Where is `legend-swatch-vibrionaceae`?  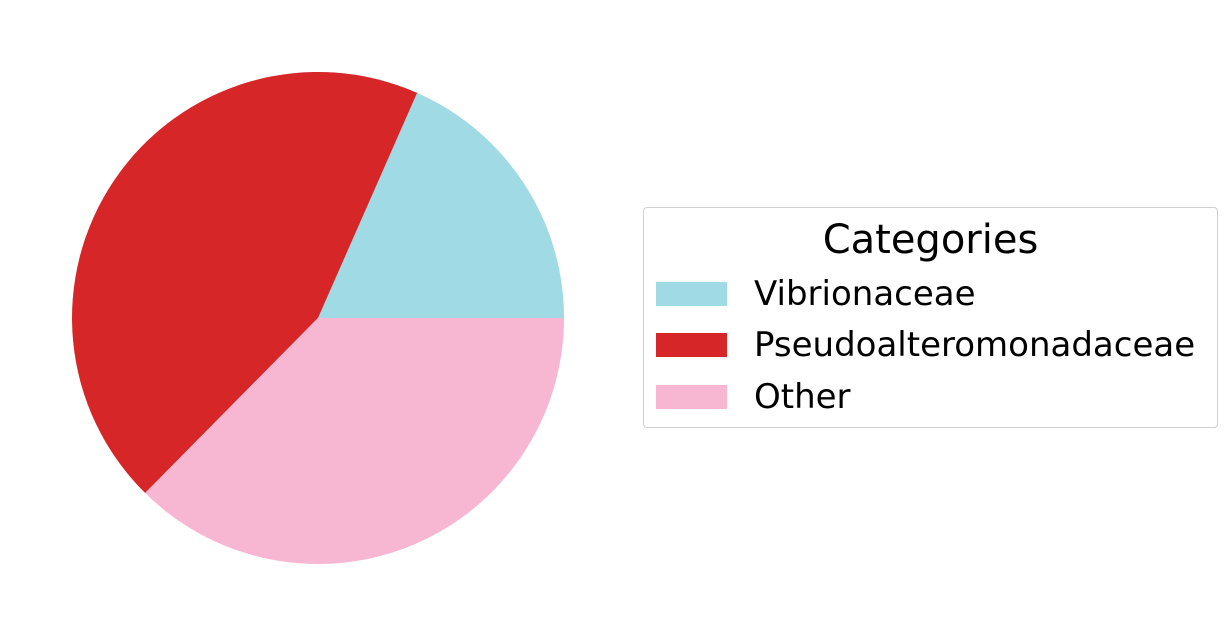
legend-swatch-vibrionaceae is located at coordinates (691, 294).